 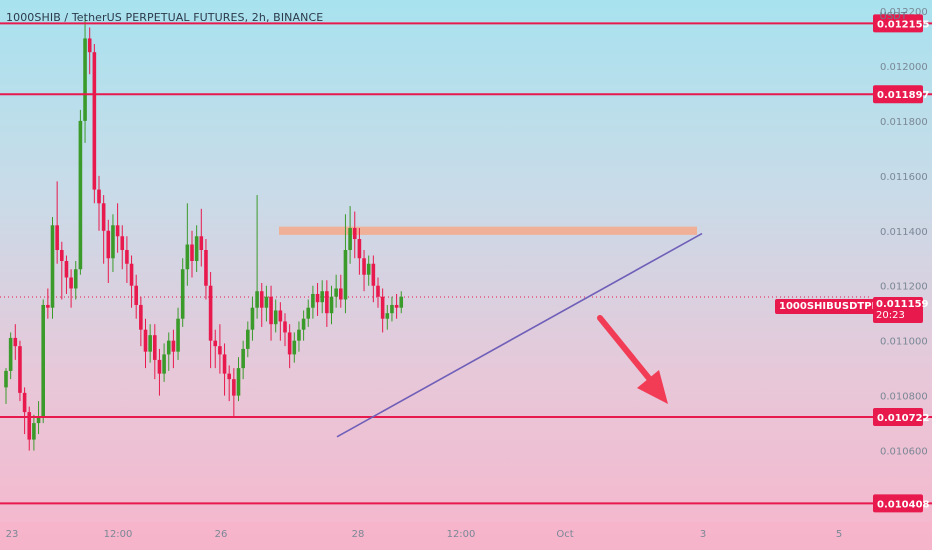 What do you see at coordinates (652, 387) in the screenshot?
I see `arrow-head` at bounding box center [652, 387].